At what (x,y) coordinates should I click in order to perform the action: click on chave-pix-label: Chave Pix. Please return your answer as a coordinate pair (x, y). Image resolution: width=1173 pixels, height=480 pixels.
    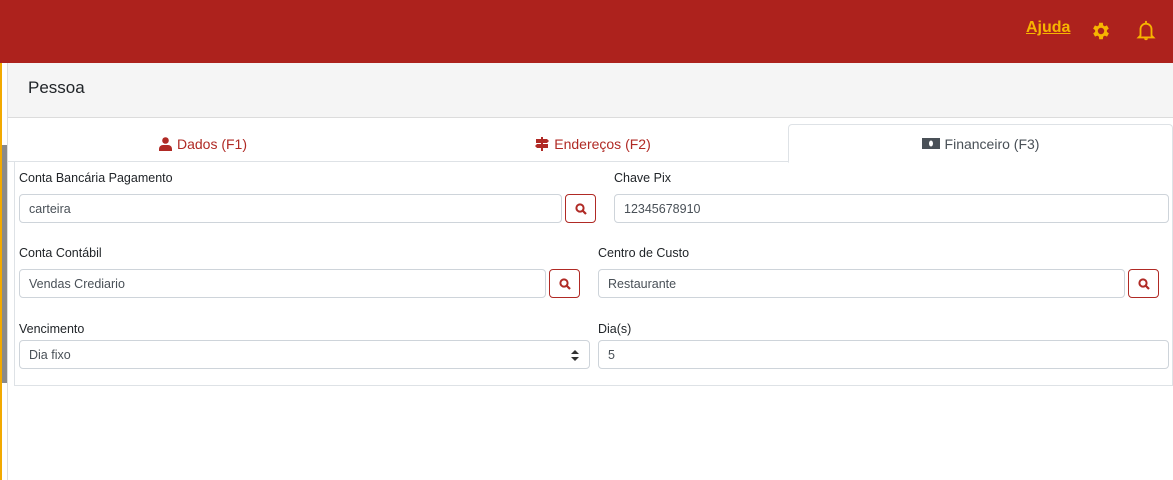
    Looking at the image, I should click on (642, 178).